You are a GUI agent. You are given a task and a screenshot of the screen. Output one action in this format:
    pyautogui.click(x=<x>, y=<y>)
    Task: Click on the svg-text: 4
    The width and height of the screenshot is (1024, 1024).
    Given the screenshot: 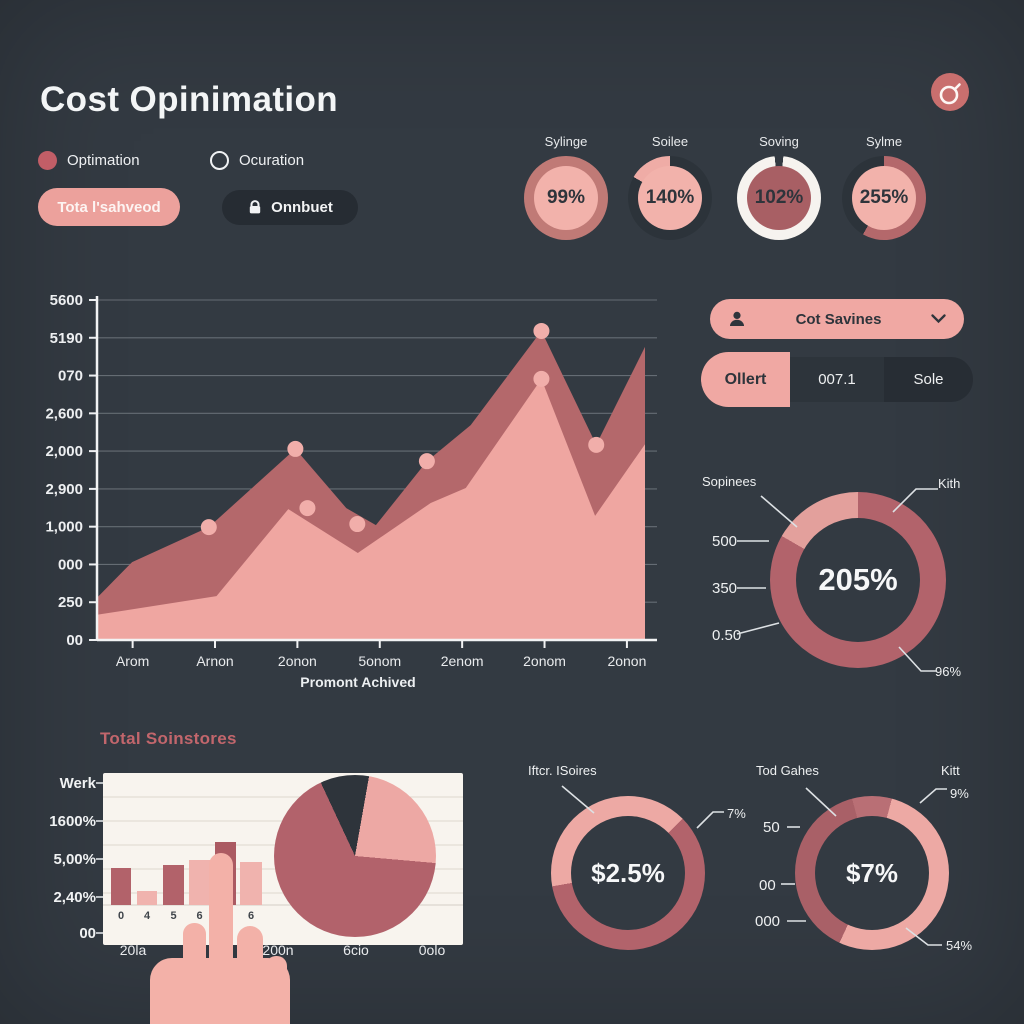 What is the action you would take?
    pyautogui.click(x=147, y=916)
    